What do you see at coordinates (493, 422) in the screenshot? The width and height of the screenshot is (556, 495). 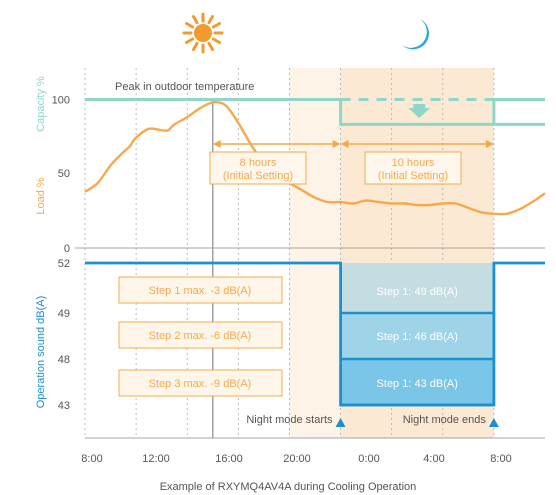 I see `night-mode-ends-marker` at bounding box center [493, 422].